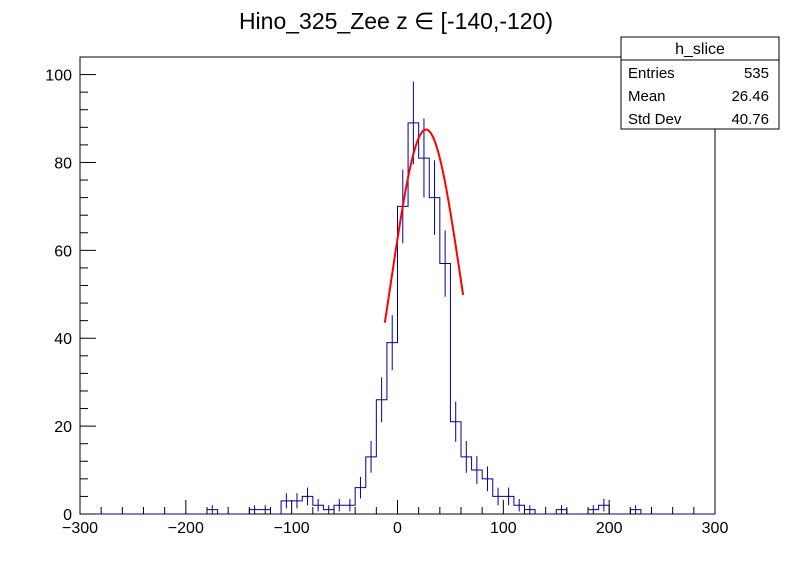 The width and height of the screenshot is (796, 572). What do you see at coordinates (63, 427) in the screenshot?
I see `y-tick-label: 20` at bounding box center [63, 427].